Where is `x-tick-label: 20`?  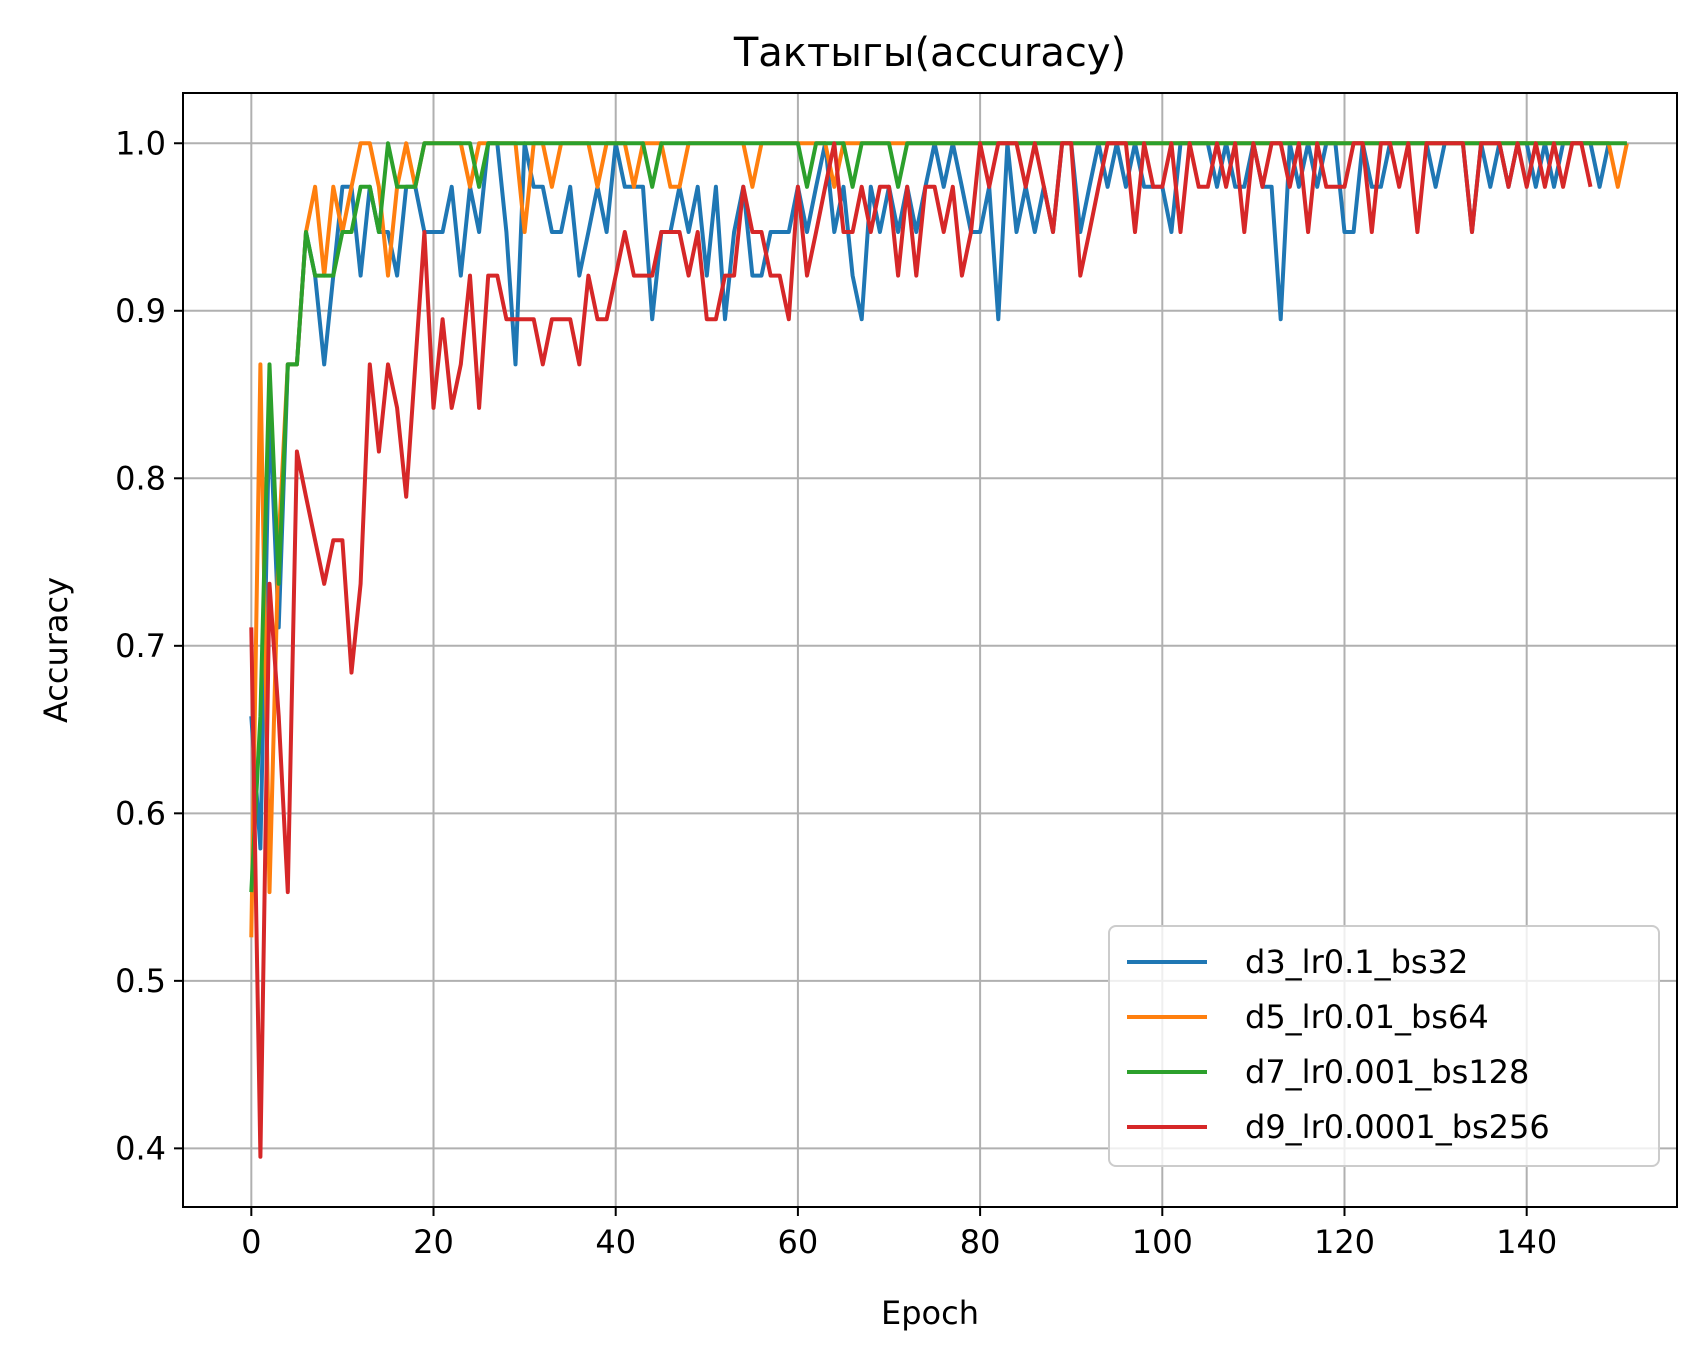 x-tick-label: 20 is located at coordinates (433, 1242).